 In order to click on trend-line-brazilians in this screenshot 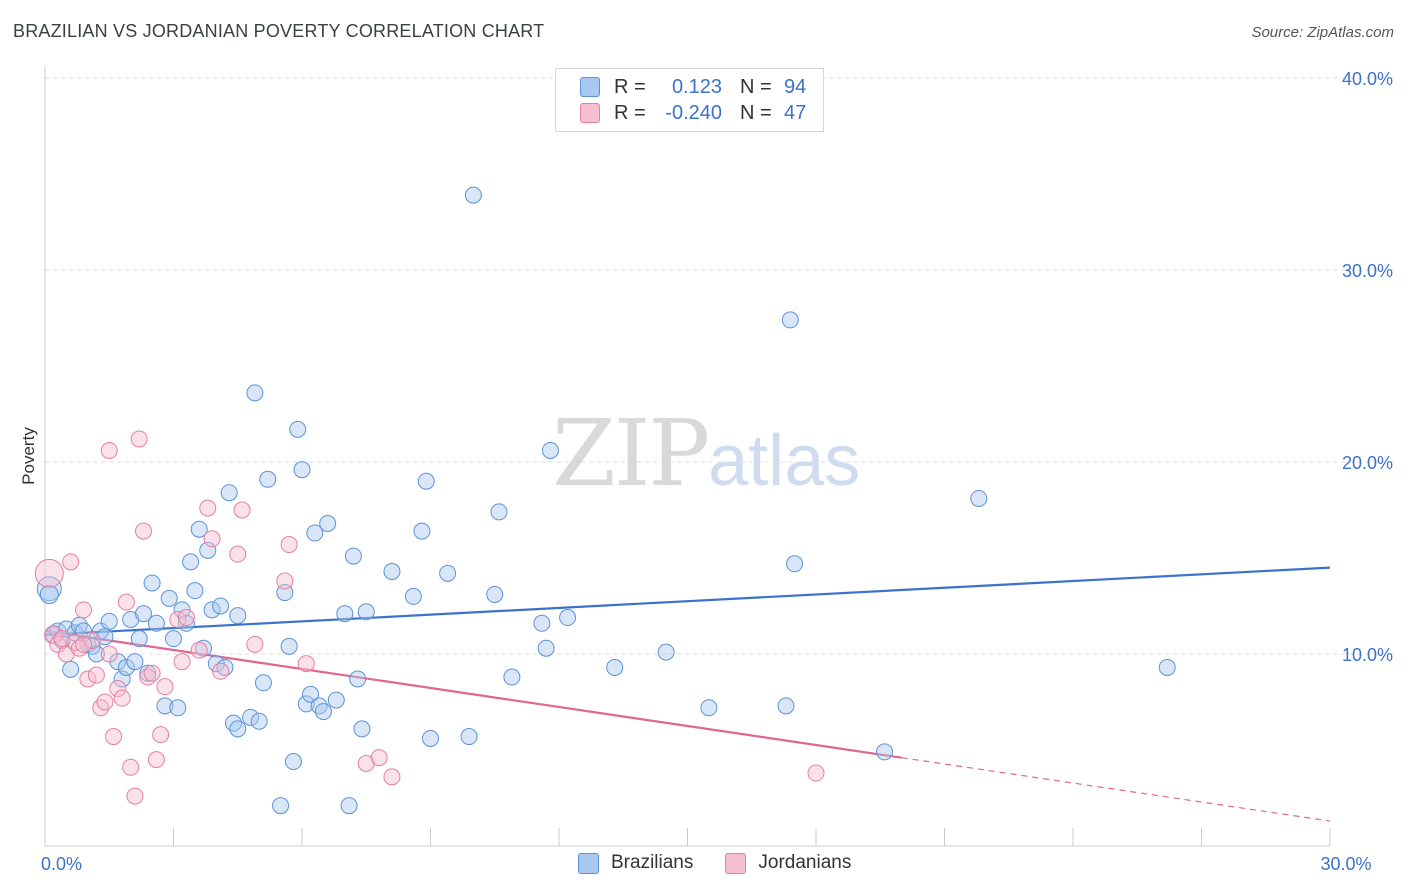, I will do `click(687, 601)`.